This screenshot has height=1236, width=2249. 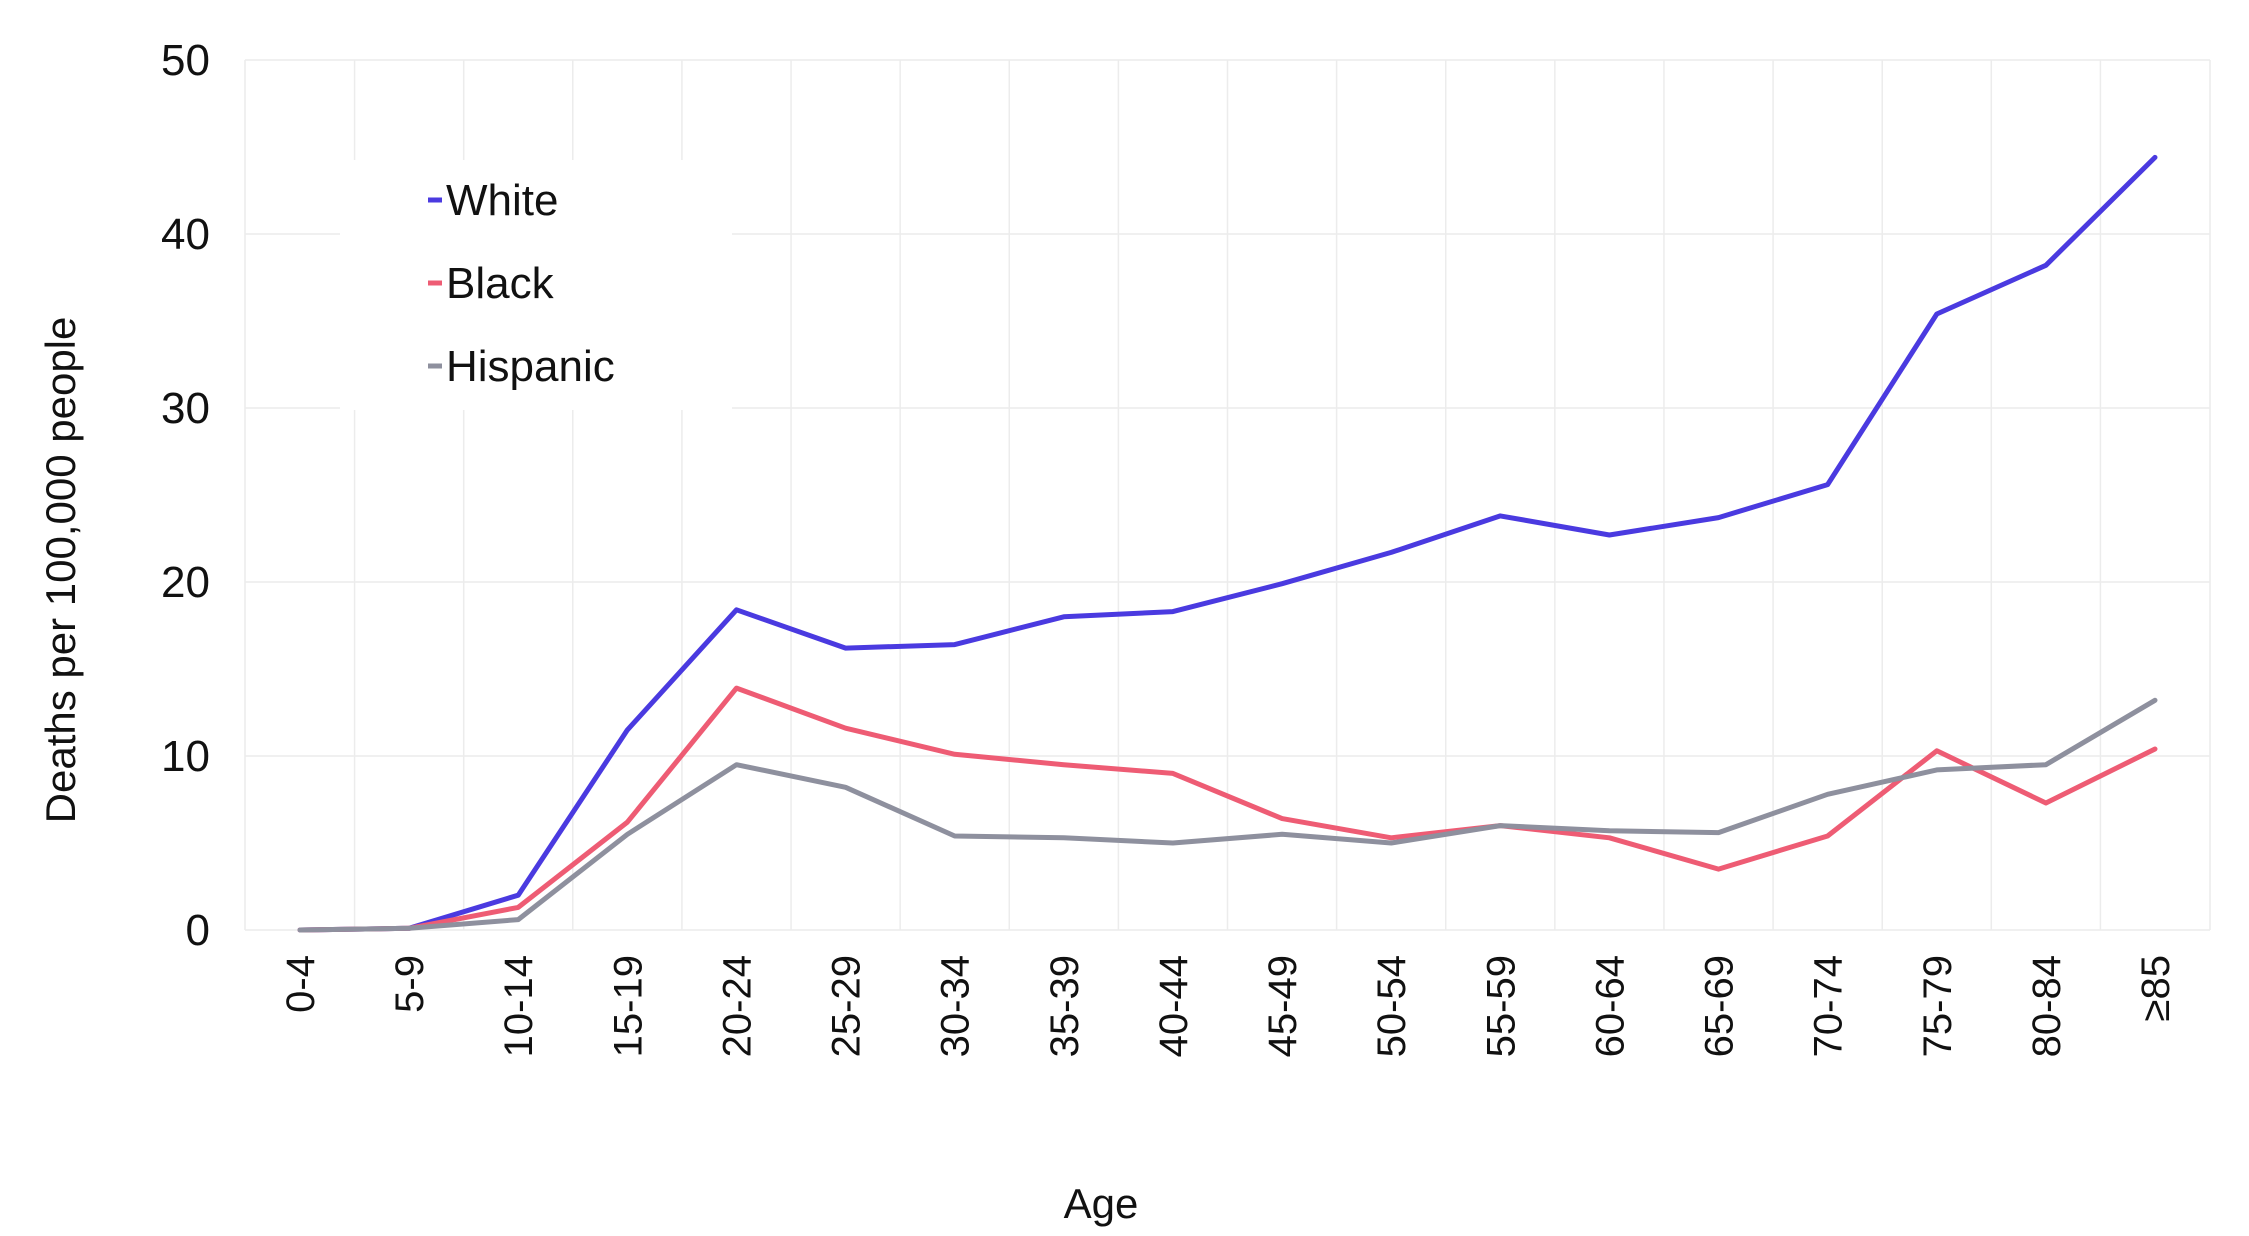 What do you see at coordinates (1938, 1006) in the screenshot?
I see `x-tick-label: 75-79` at bounding box center [1938, 1006].